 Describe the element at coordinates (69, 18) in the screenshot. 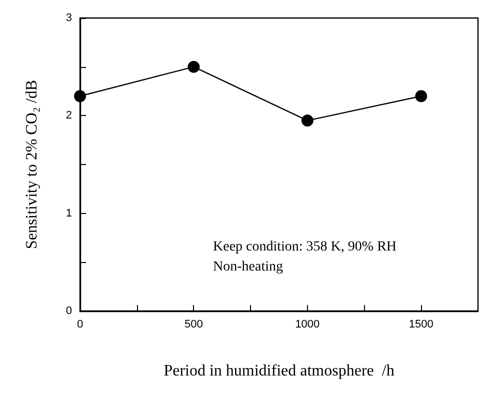

I see `y-tick-label: 3` at that location.